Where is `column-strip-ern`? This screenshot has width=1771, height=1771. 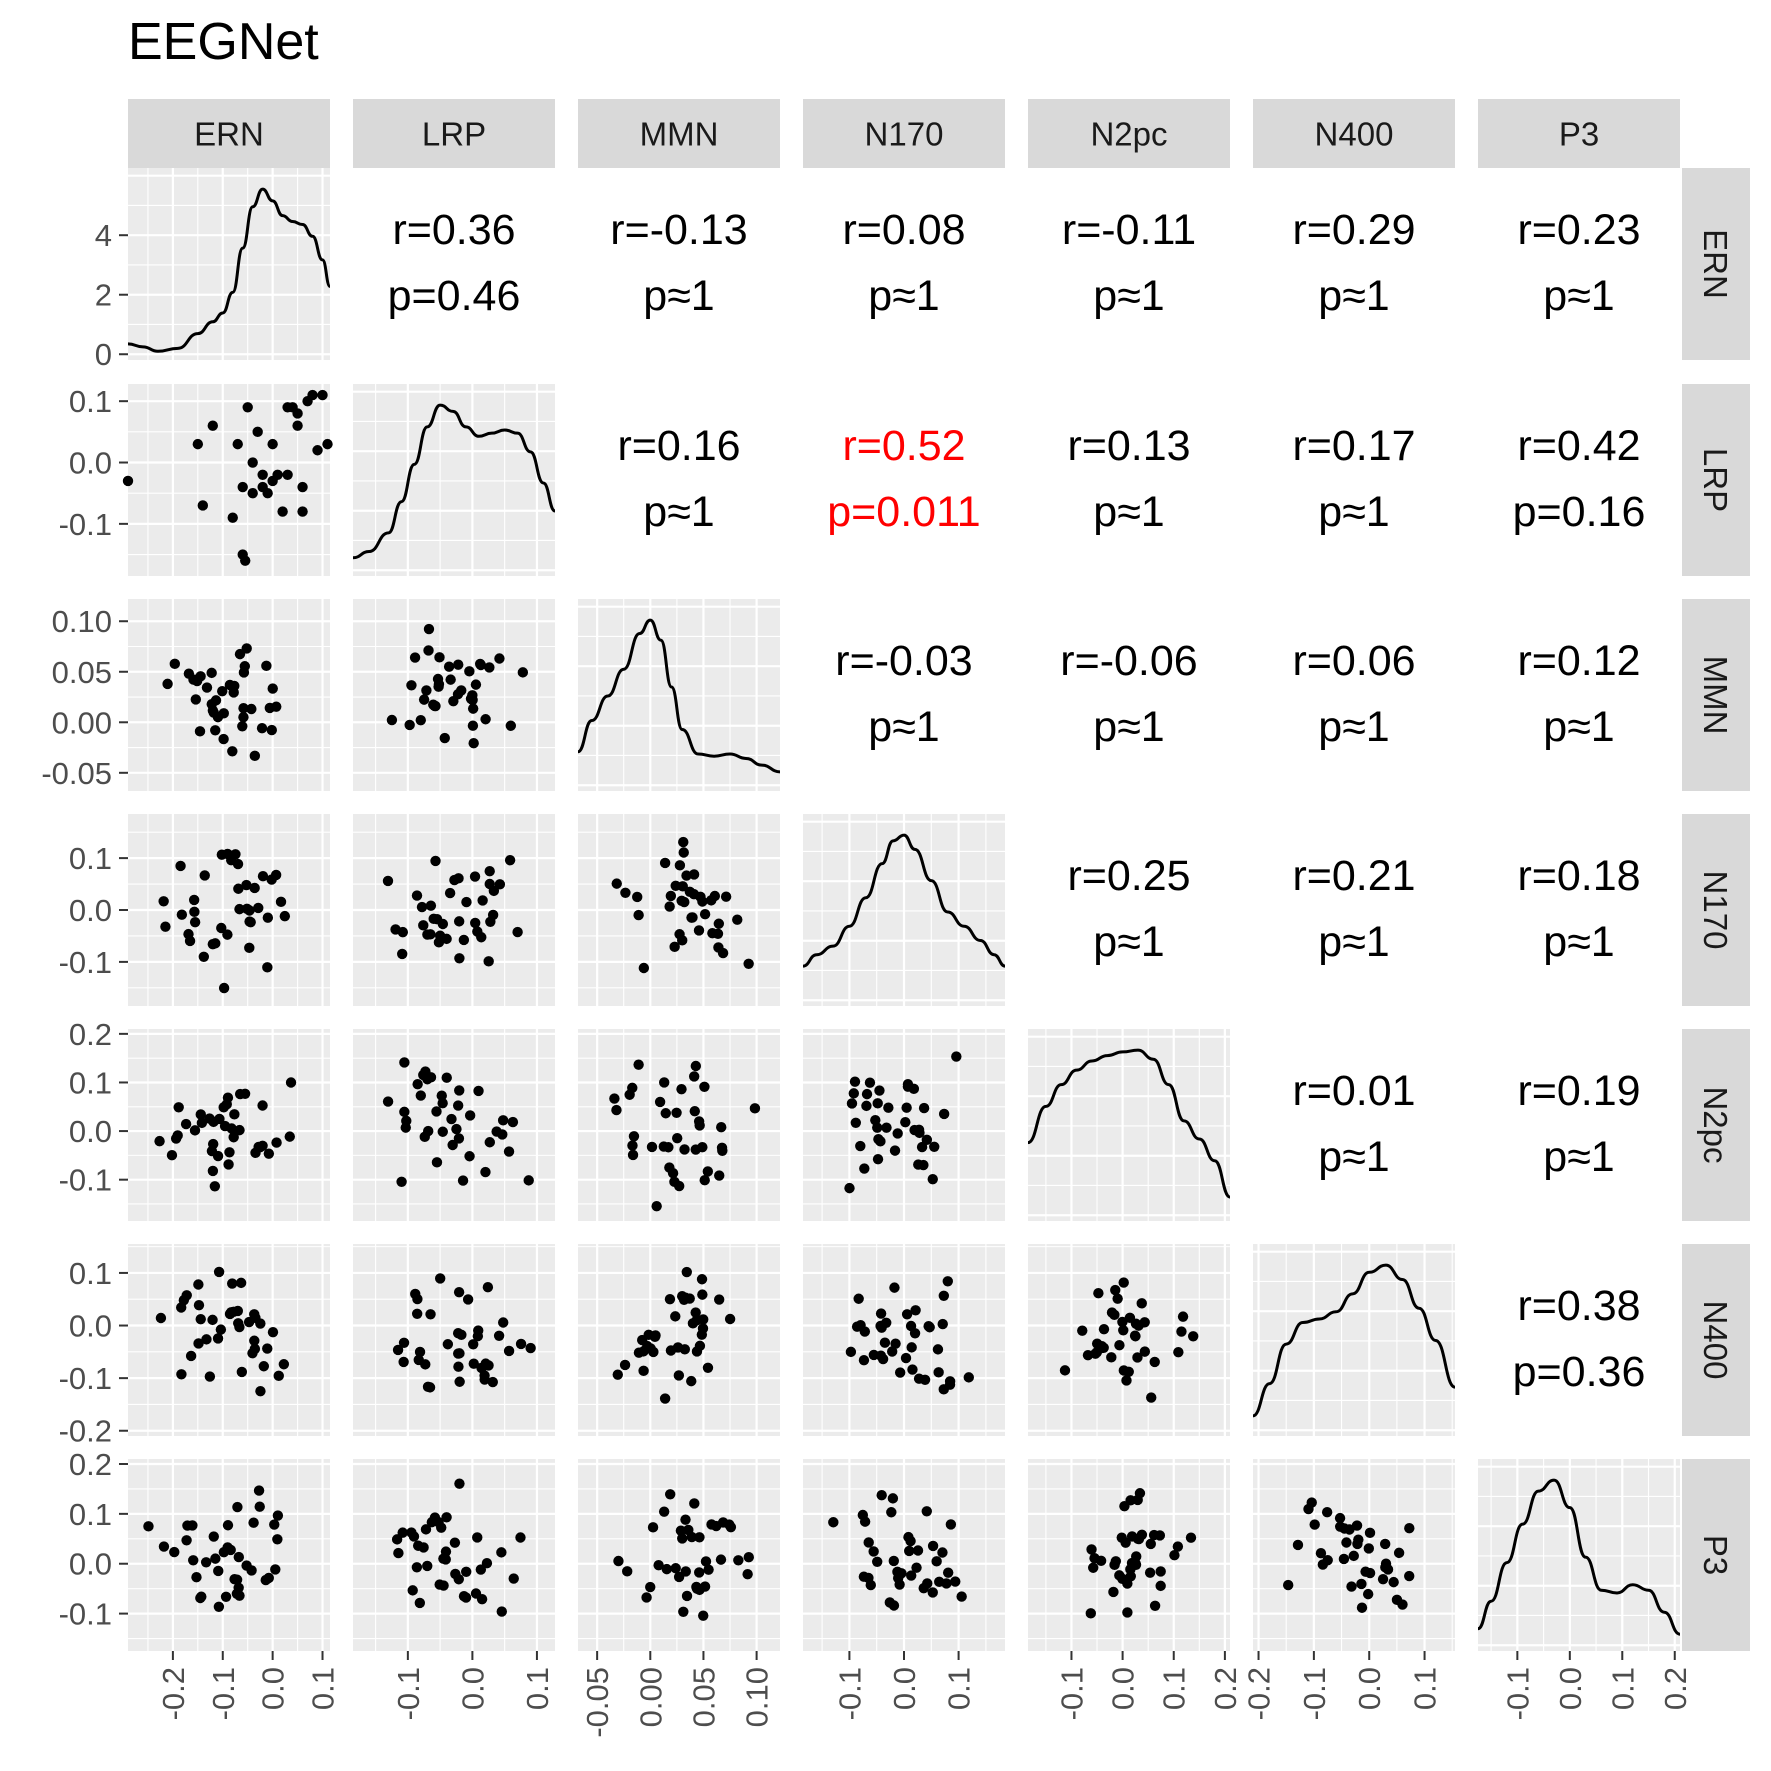
column-strip-ern is located at coordinates (229, 133).